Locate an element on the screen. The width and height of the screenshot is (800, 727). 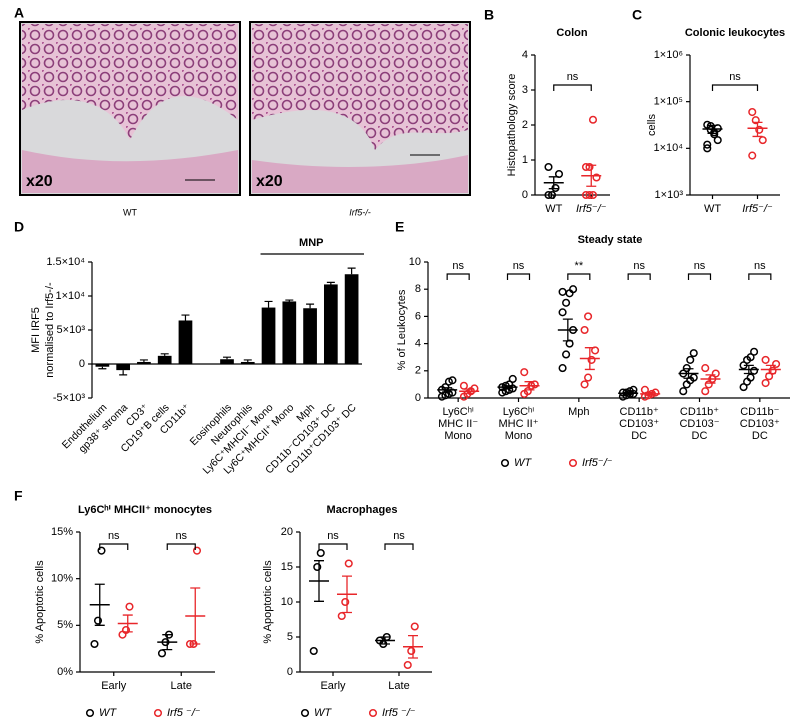
x-tick-label: Irf5⁻/⁻ is located at coordinates (757, 209).